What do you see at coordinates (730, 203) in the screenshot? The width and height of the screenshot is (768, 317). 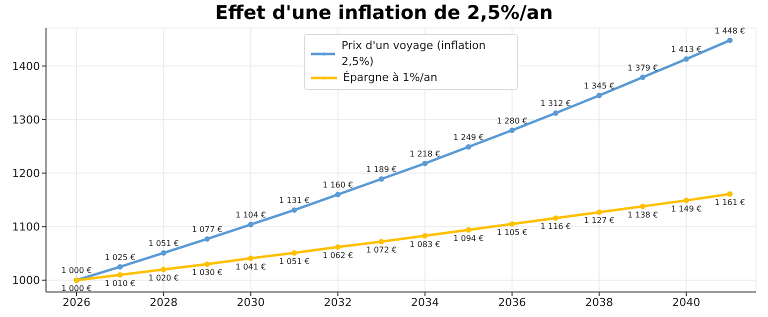 I see `data-label: 1 161 €` at bounding box center [730, 203].